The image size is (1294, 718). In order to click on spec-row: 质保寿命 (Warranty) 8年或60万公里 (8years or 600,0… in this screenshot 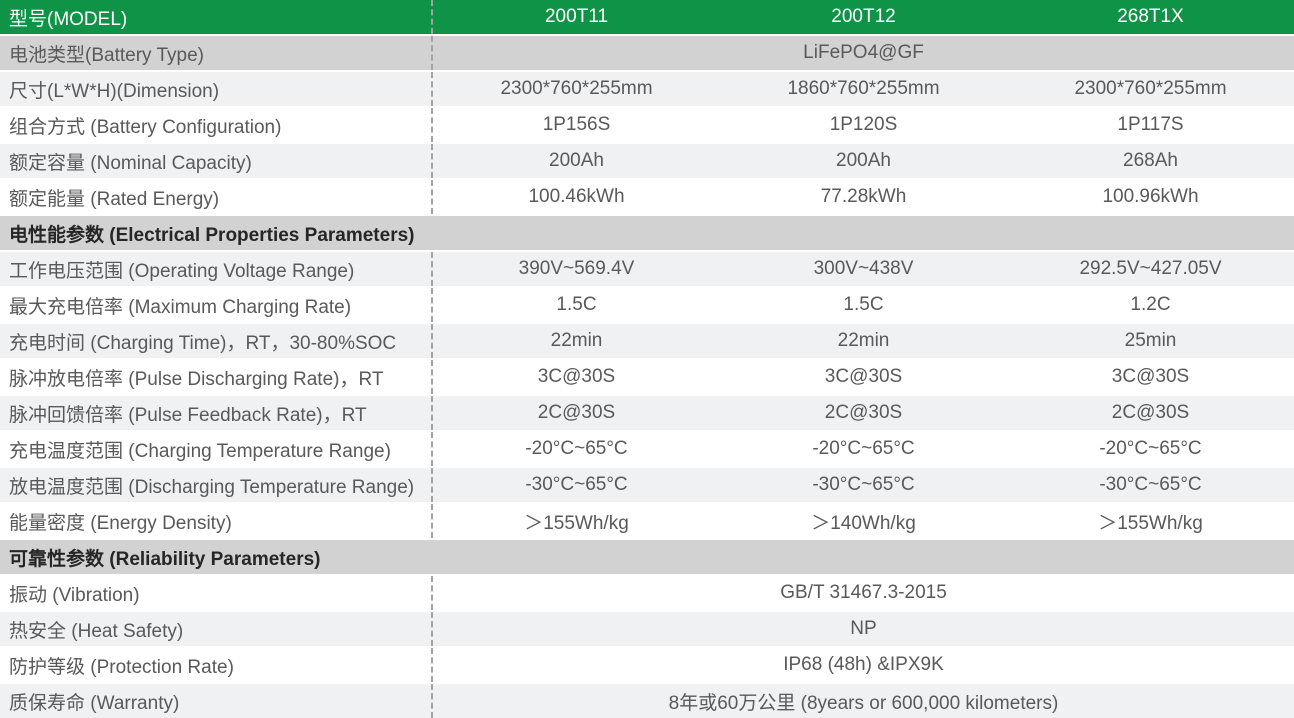, I will do `click(647, 701)`.